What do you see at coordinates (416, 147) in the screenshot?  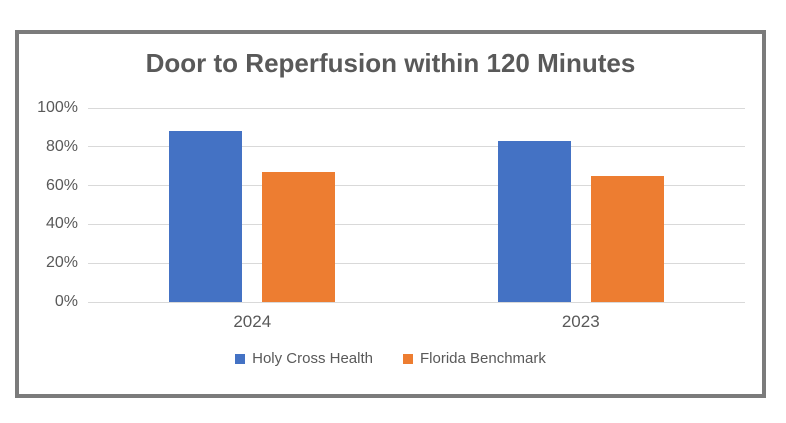 I see `gridline-80%` at bounding box center [416, 147].